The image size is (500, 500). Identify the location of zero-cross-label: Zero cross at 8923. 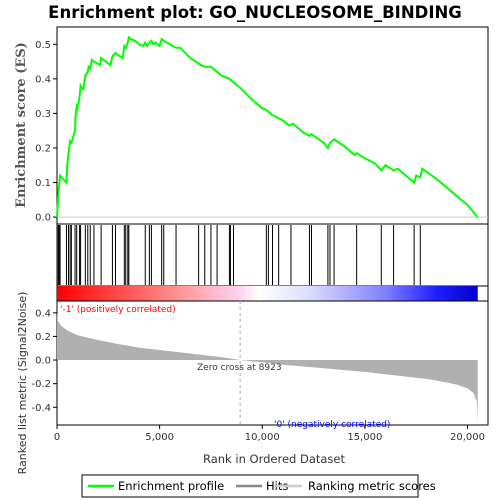
(239, 368).